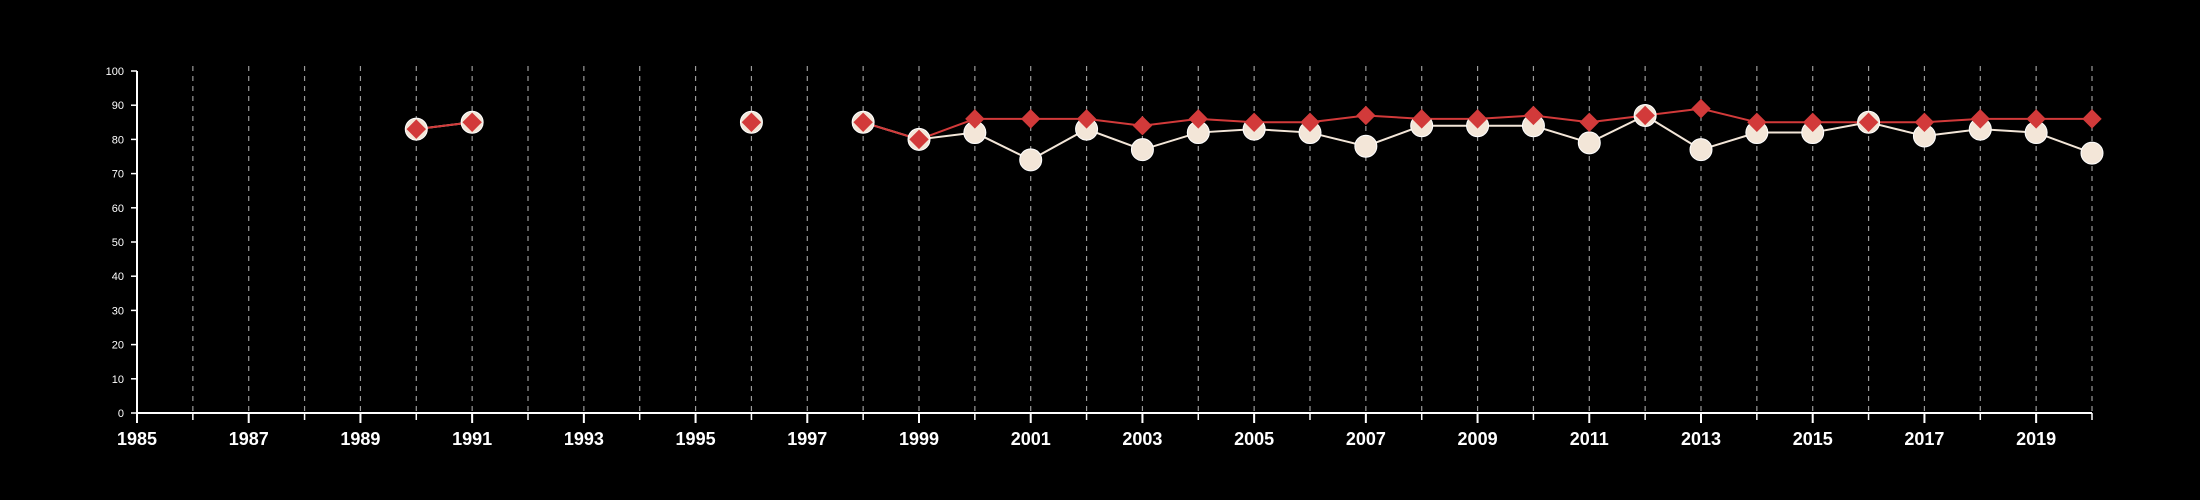 The height and width of the screenshot is (500, 2200). I want to click on x-tick-label: 1999, so click(919, 439).